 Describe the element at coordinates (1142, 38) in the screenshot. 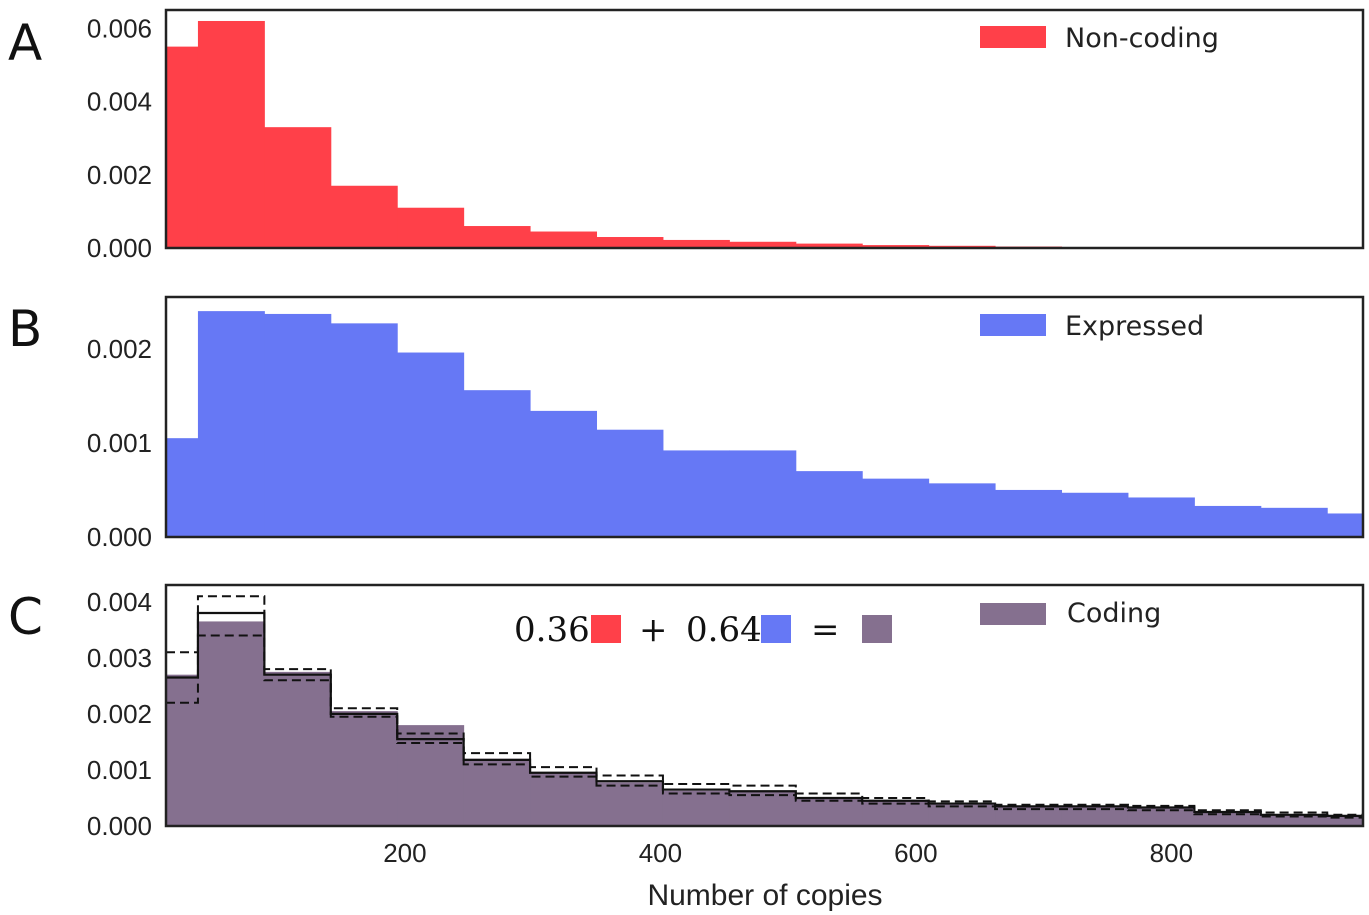

I see `panel-a-legend-label: Non-coding` at that location.